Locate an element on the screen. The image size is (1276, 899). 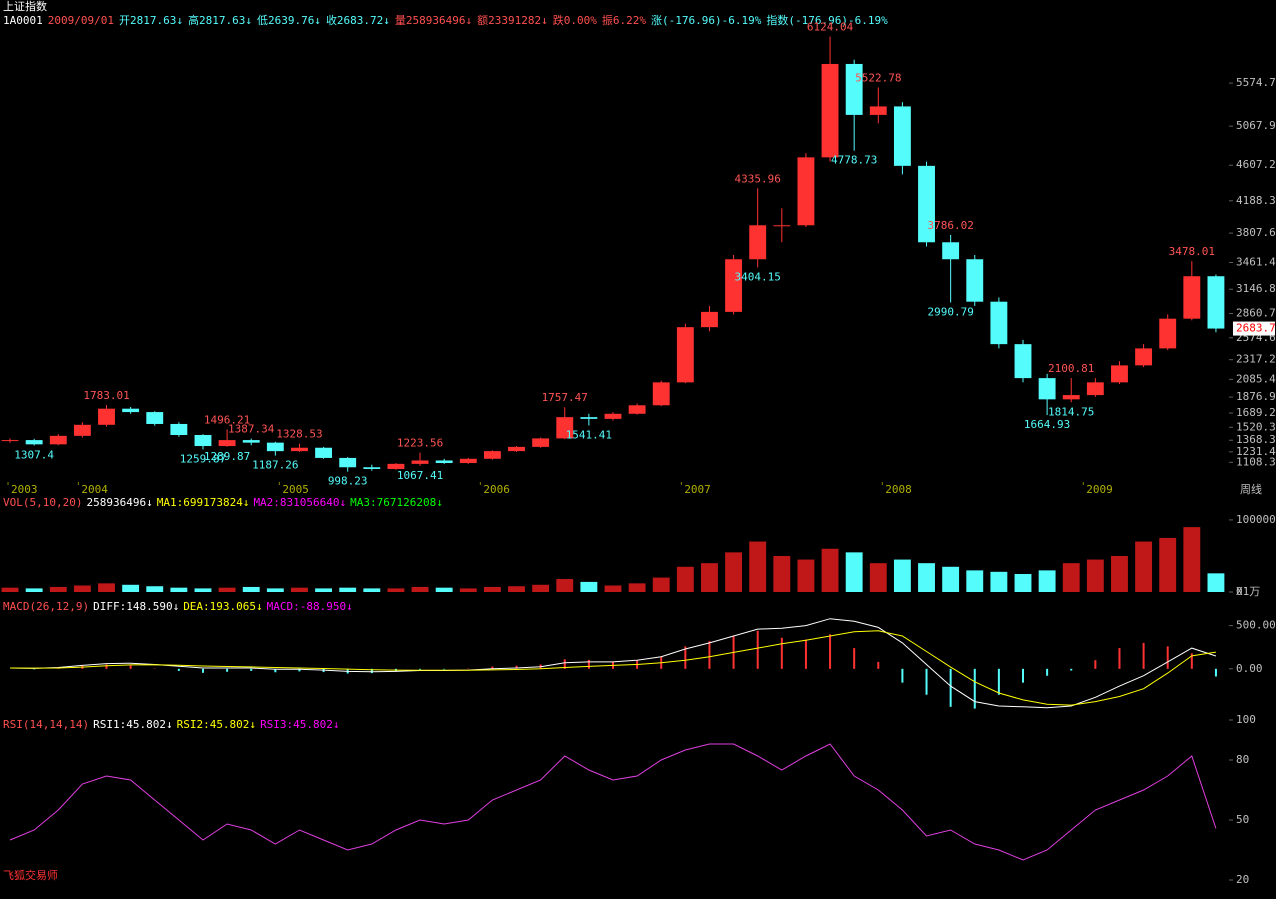
period-label: 周线 is located at coordinates (1251, 489).